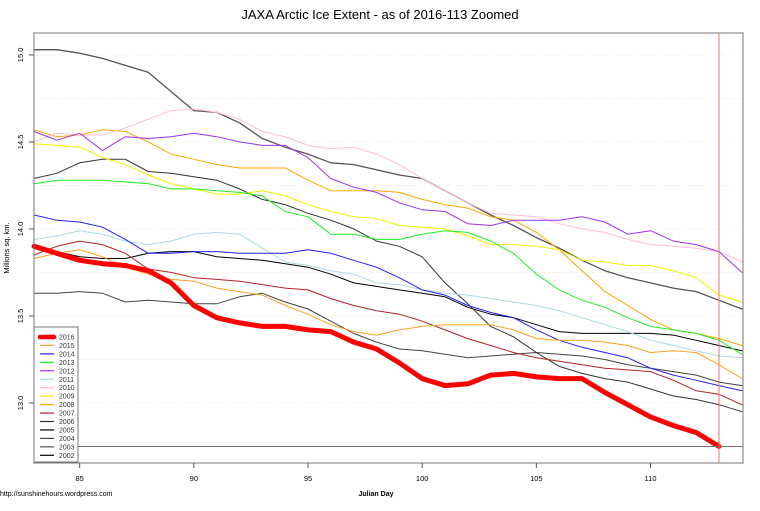 The height and width of the screenshot is (511, 760). Describe the element at coordinates (66, 380) in the screenshot. I see `legend-label-2011: 2011` at that location.